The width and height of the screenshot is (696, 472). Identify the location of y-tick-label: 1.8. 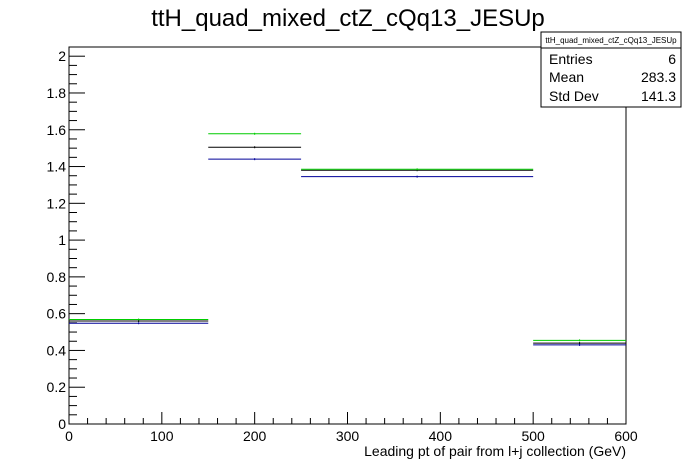
(57, 93).